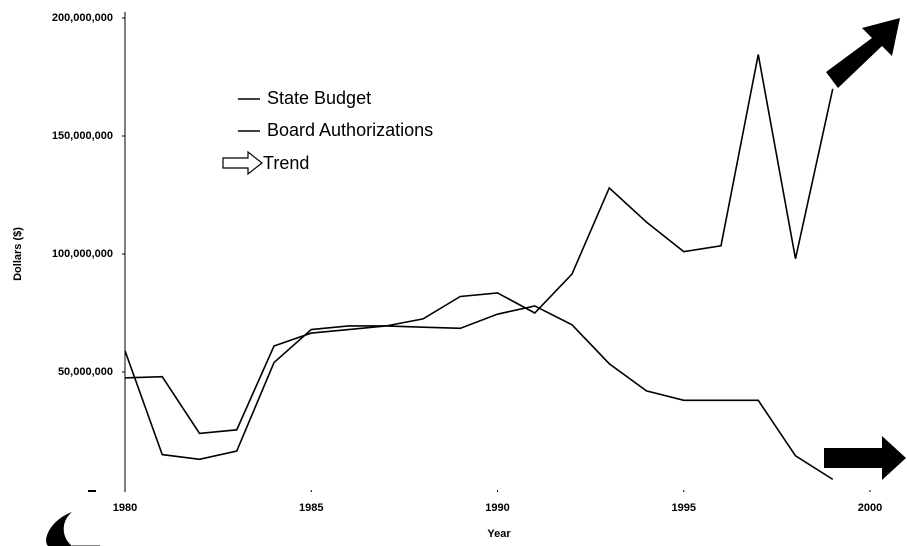 This screenshot has width=907, height=546. What do you see at coordinates (18, 254) in the screenshot?
I see `y-axis-label: Dollars ($)` at bounding box center [18, 254].